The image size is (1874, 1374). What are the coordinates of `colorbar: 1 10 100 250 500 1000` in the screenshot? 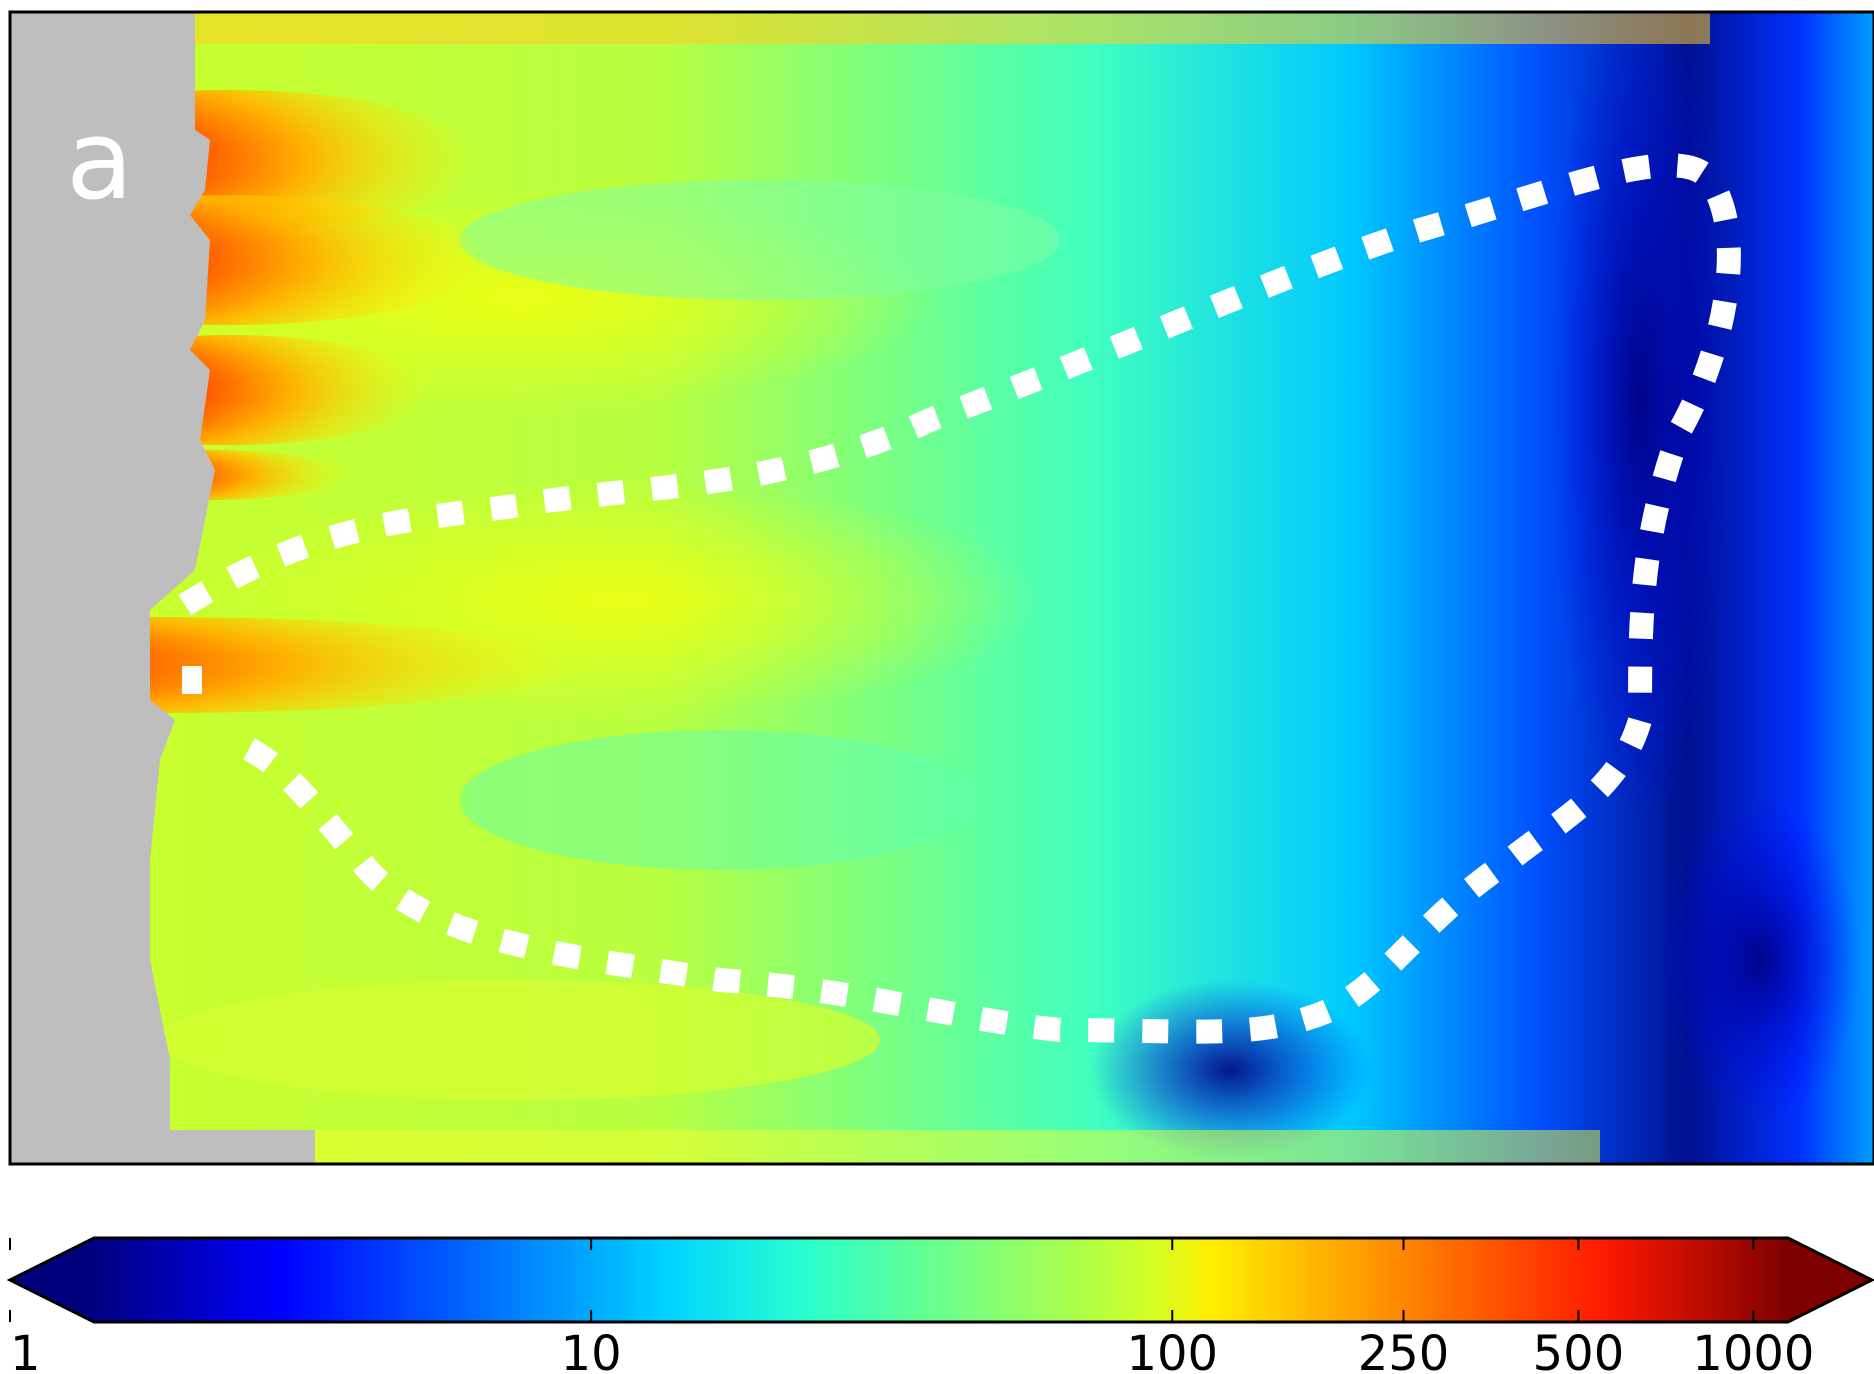 It's located at (940, 1305).